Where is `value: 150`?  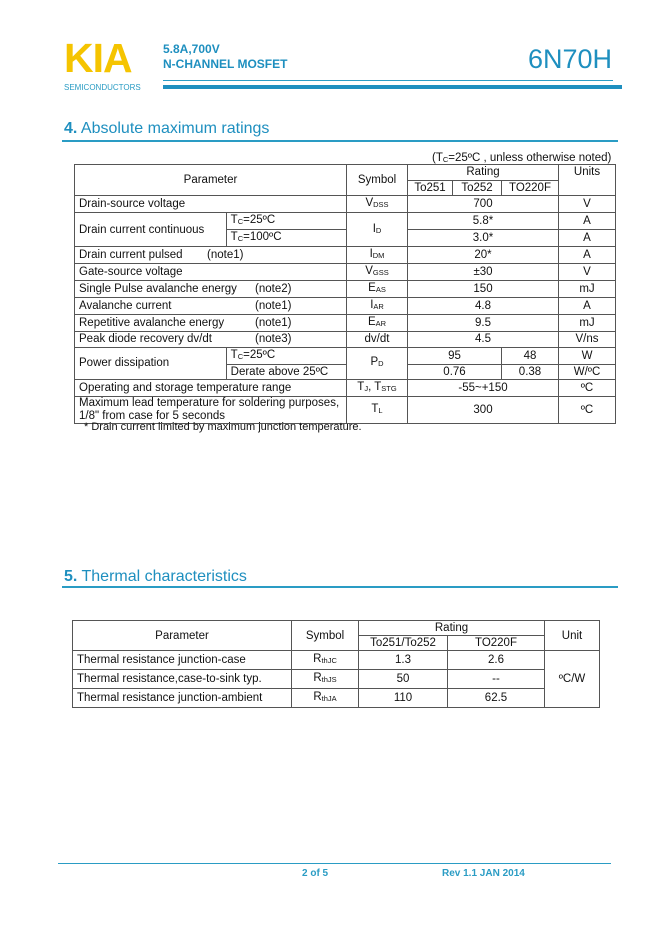
value: 150 is located at coordinates (483, 289).